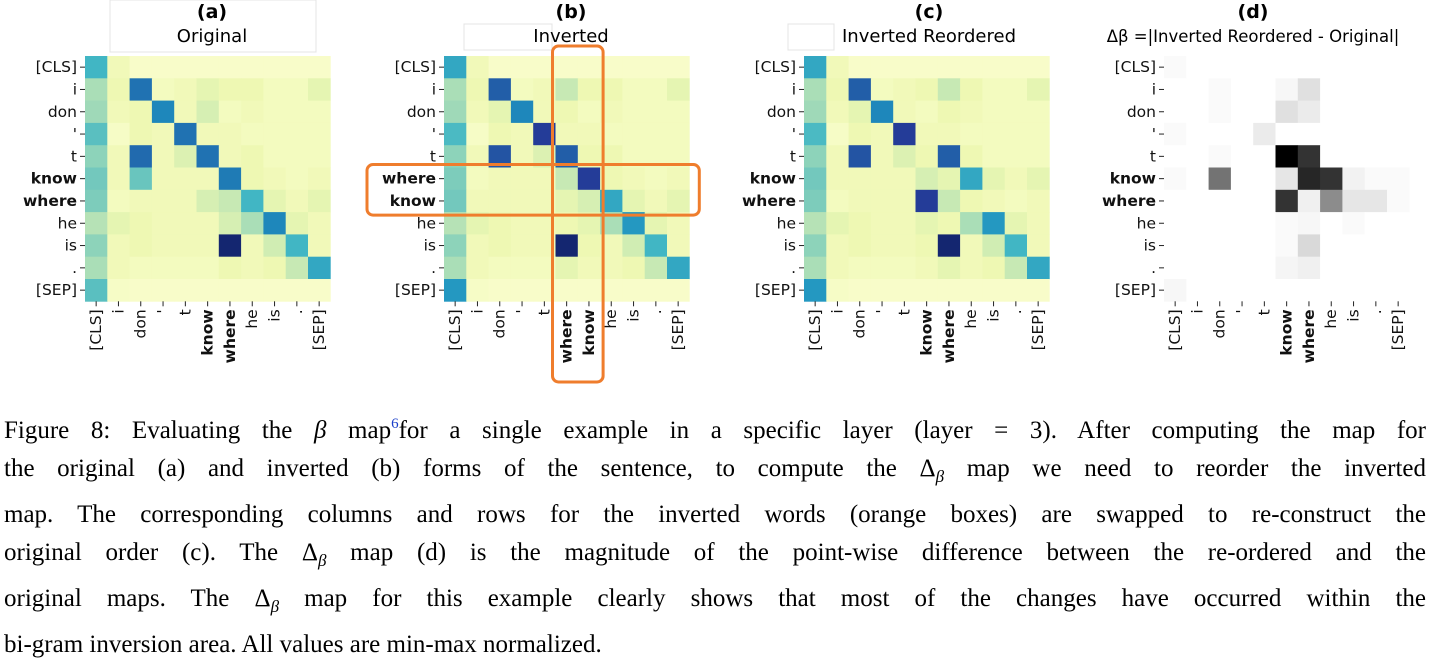 This screenshot has height=664, width=1430. Describe the element at coordinates (54, 179) in the screenshot. I see `y-tick-label: know` at that location.